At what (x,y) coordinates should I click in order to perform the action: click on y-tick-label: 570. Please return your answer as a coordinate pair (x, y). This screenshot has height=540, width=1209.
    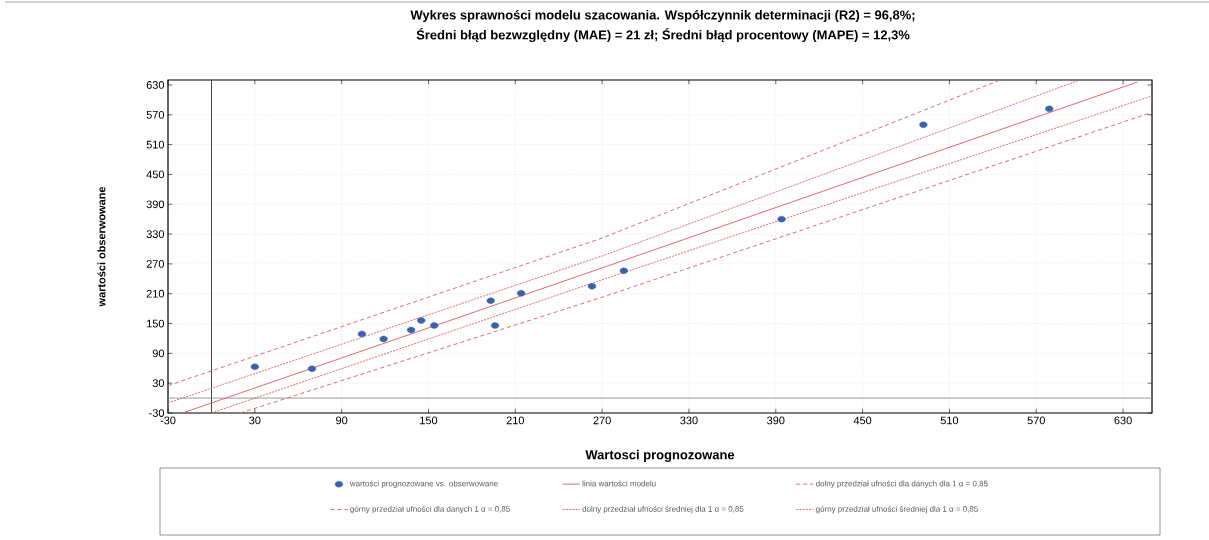
    Looking at the image, I should click on (155, 114).